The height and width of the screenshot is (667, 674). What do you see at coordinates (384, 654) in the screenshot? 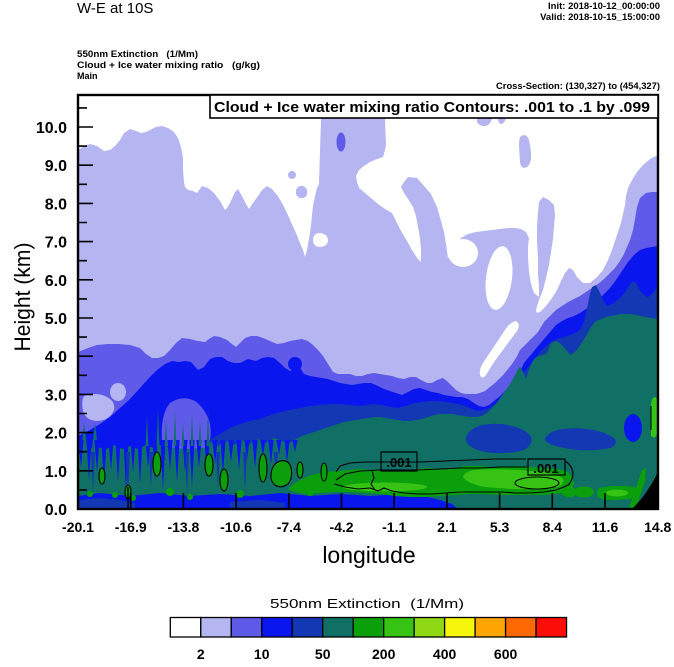
I see `svg-text: 200` at bounding box center [384, 654].